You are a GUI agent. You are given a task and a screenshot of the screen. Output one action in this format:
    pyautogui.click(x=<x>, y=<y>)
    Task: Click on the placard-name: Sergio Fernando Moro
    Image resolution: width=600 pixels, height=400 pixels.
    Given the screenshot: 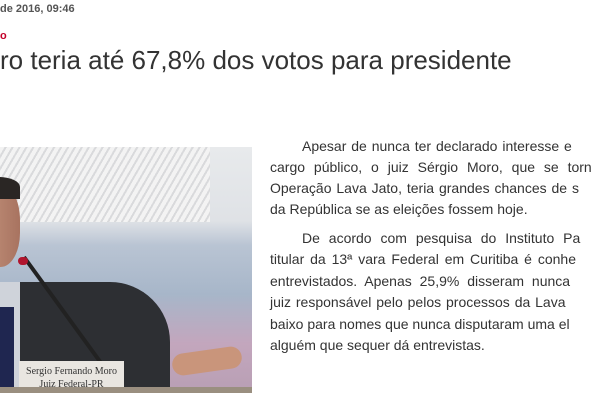 What is the action you would take?
    pyautogui.click(x=71, y=371)
    